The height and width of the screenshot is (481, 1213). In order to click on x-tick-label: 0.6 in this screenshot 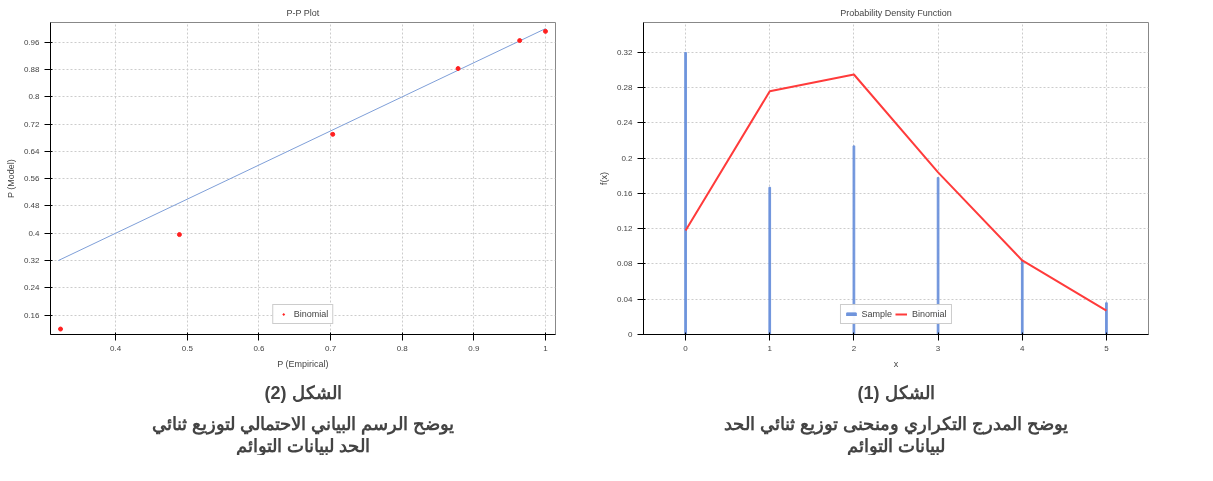, I will do `click(259, 348)`.